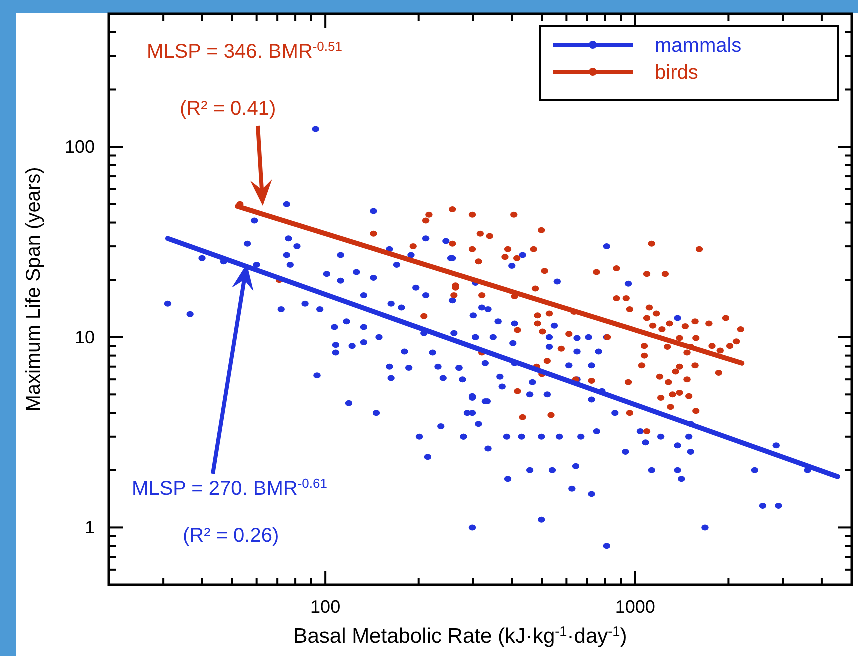 This screenshot has width=858, height=656. Describe the element at coordinates (230, 488) in the screenshot. I see `annotation: MLSP = 270. BMR$^{-0.61}$` at that location.